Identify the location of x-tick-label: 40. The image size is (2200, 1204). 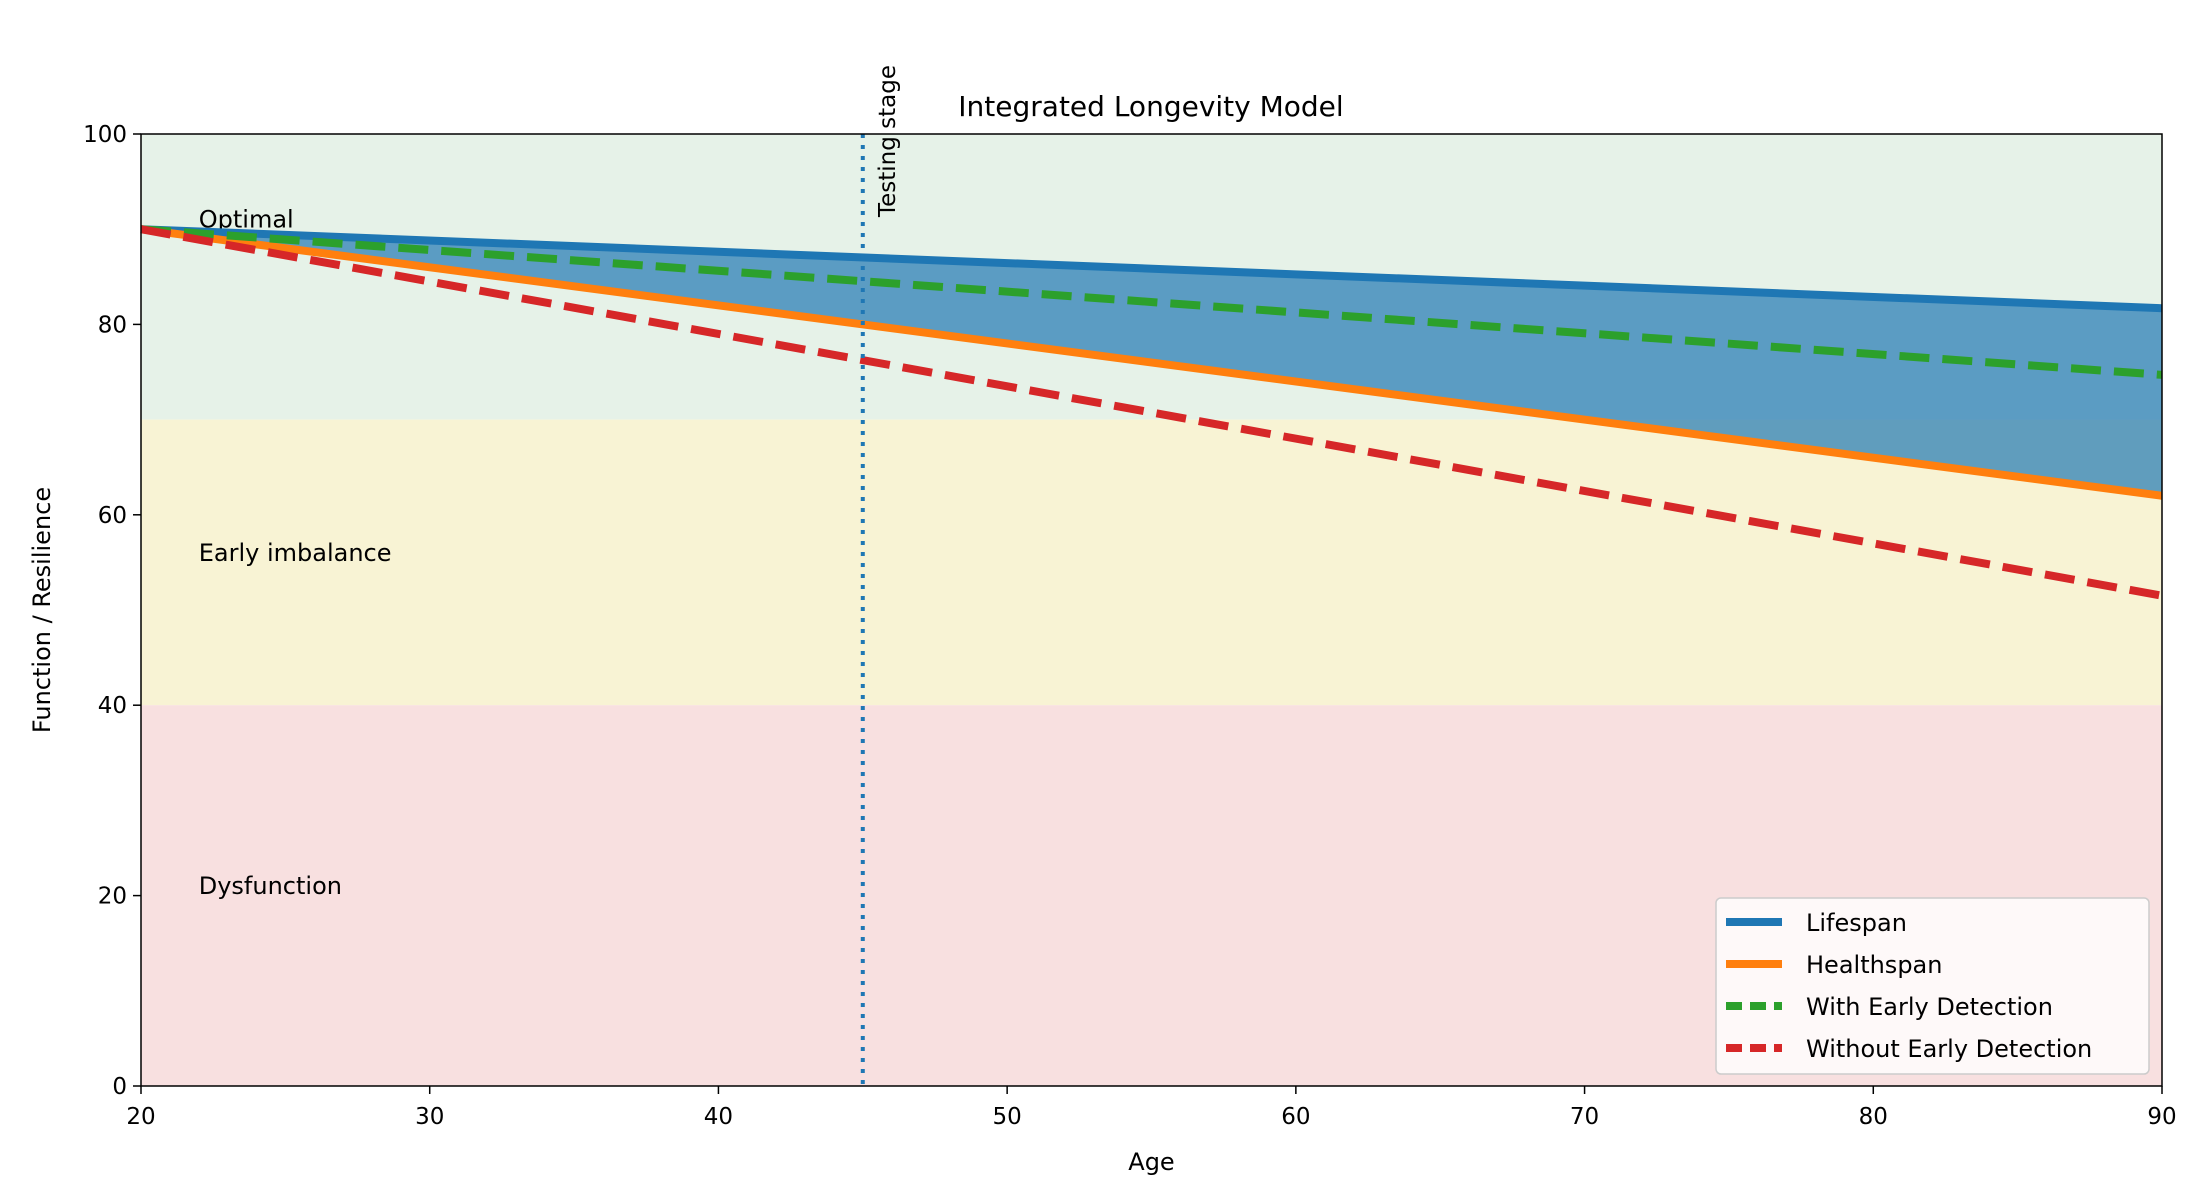
(718, 1117).